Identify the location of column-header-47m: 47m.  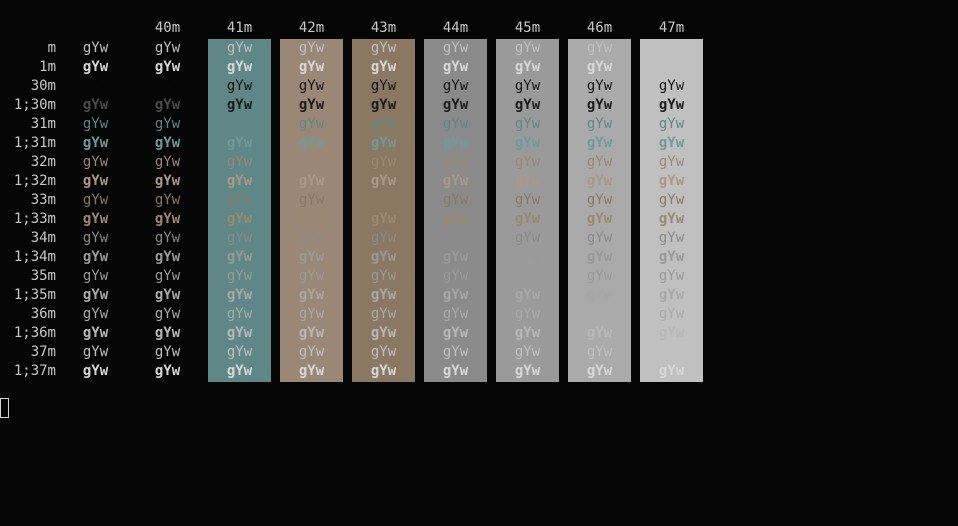
(671, 28).